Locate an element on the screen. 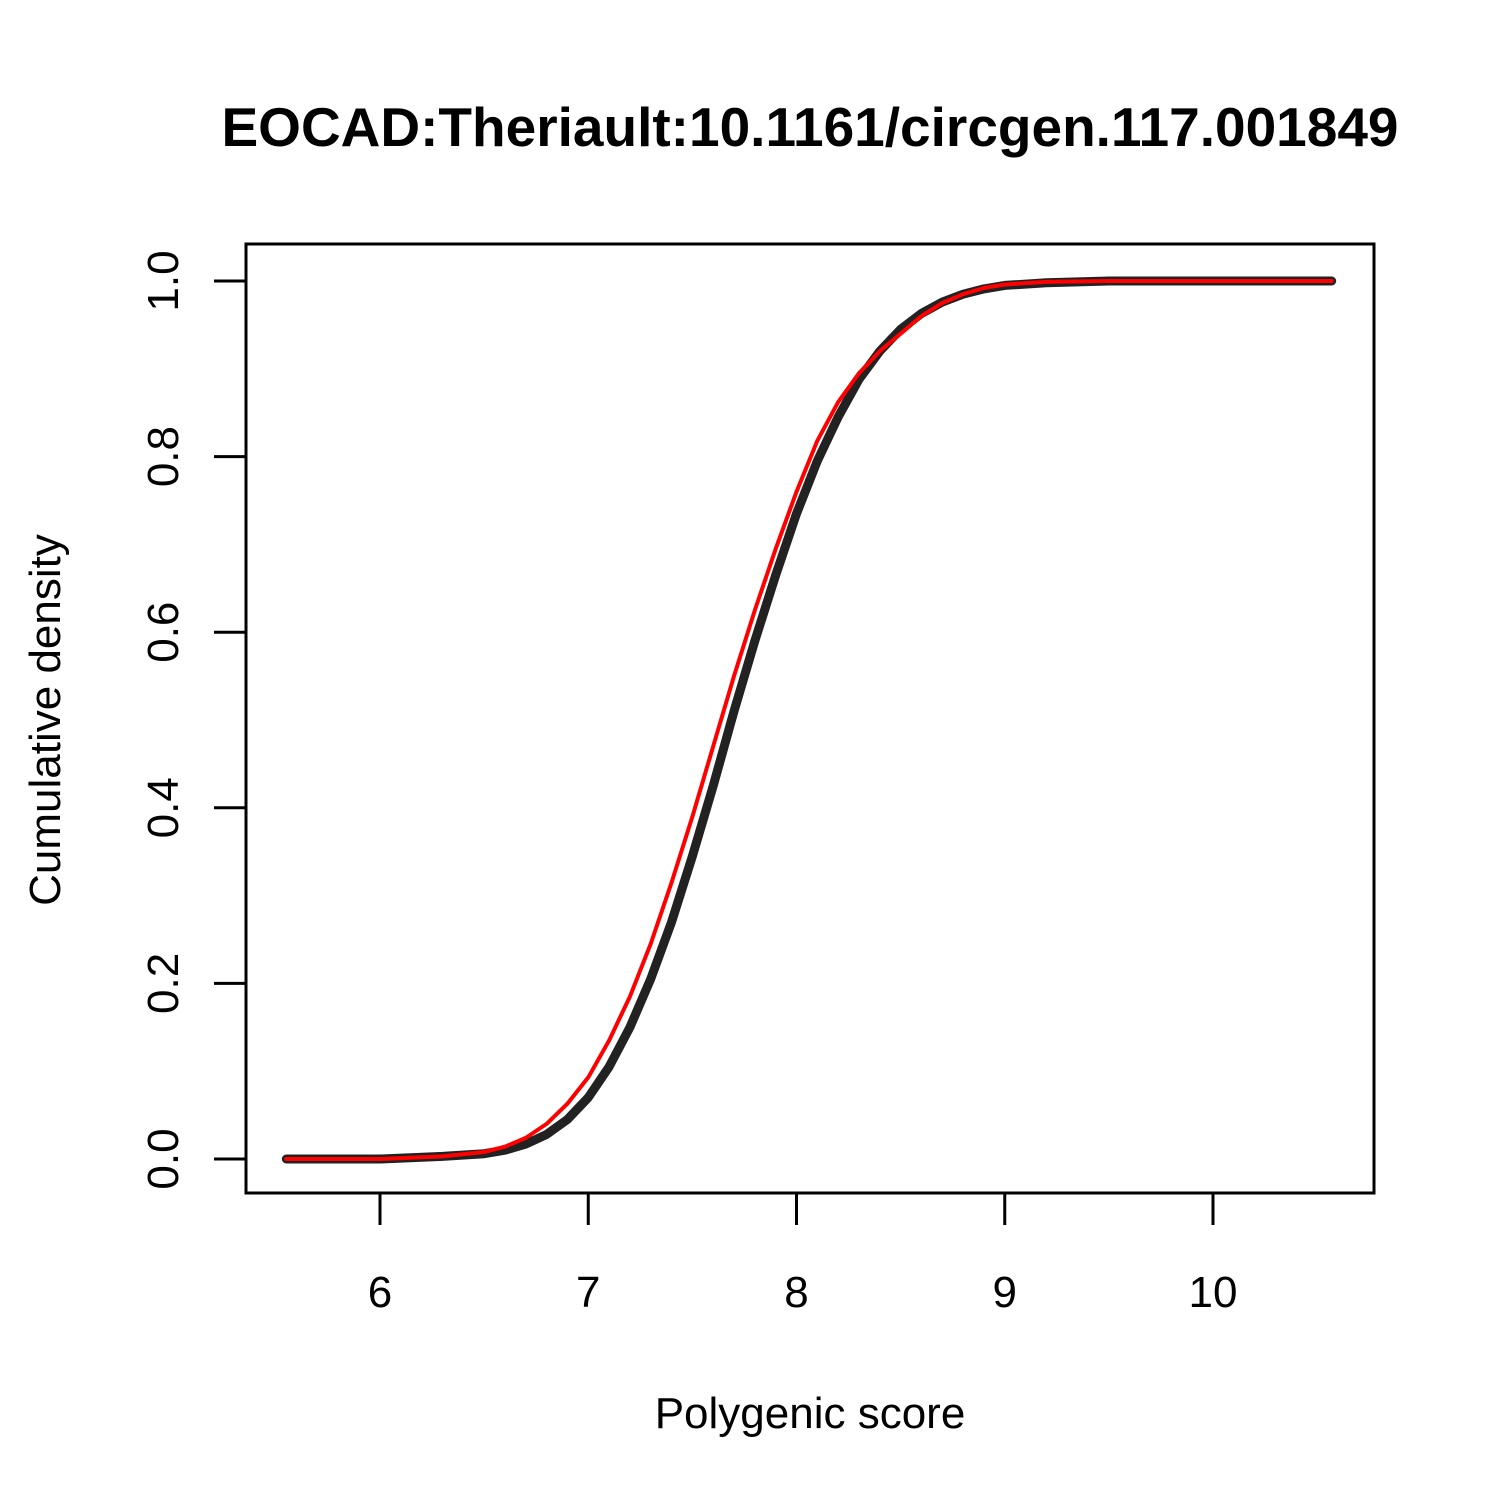 The height and width of the screenshot is (1500, 1500). x-tick-label: 8 is located at coordinates (796, 1292).